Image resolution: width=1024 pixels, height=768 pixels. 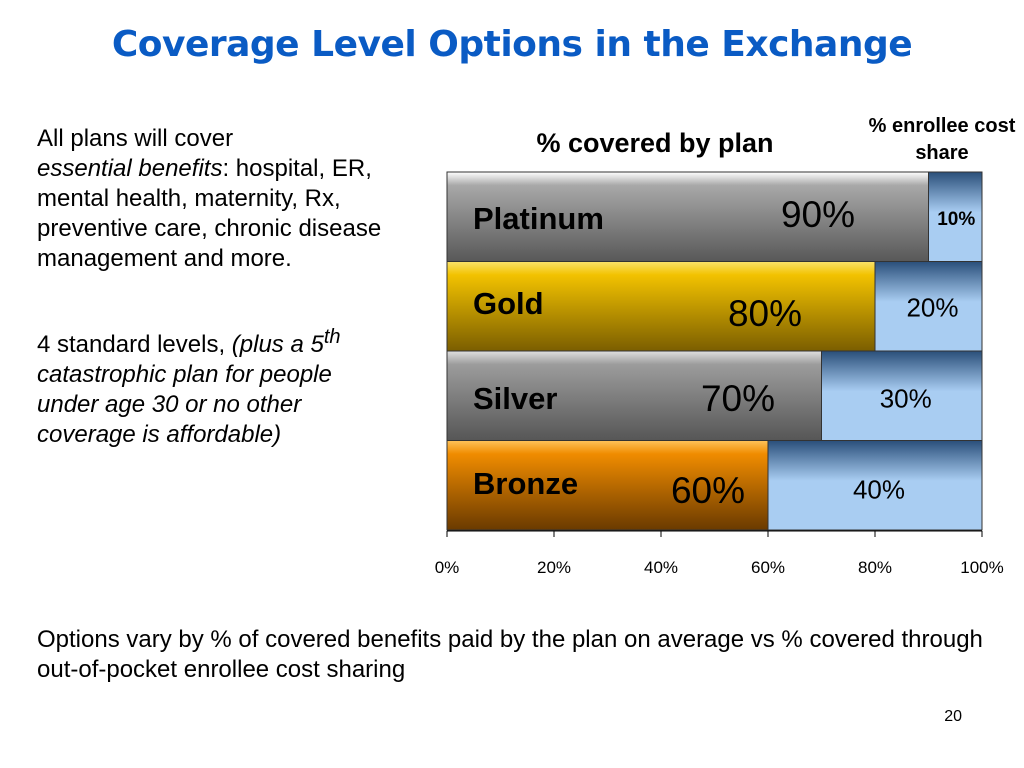 I want to click on x-tick-label: 40%, so click(x=661, y=567).